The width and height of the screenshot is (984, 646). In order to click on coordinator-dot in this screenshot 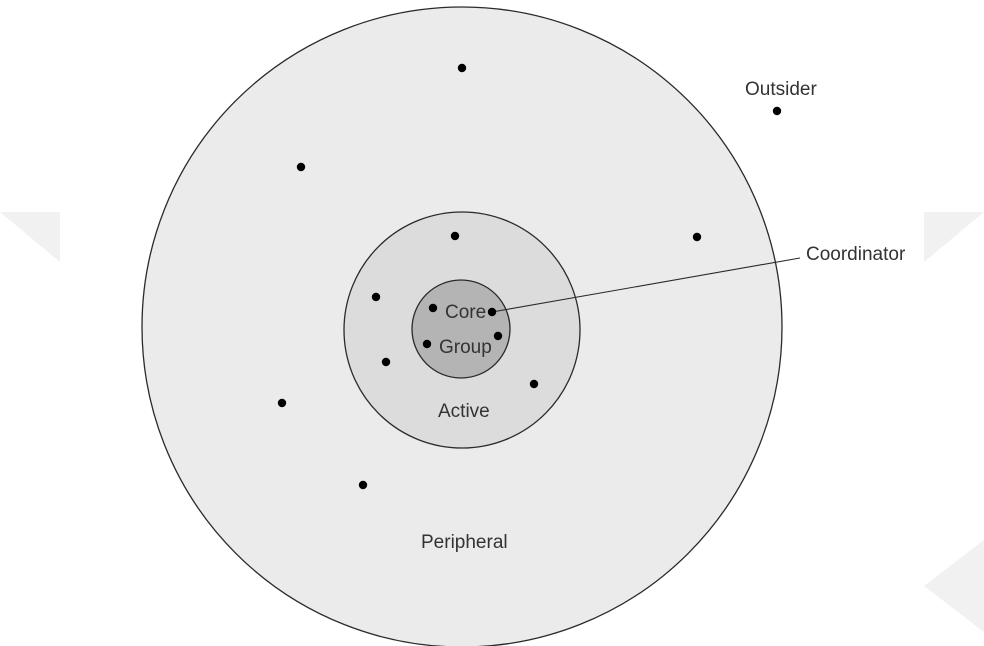, I will do `click(492, 312)`.